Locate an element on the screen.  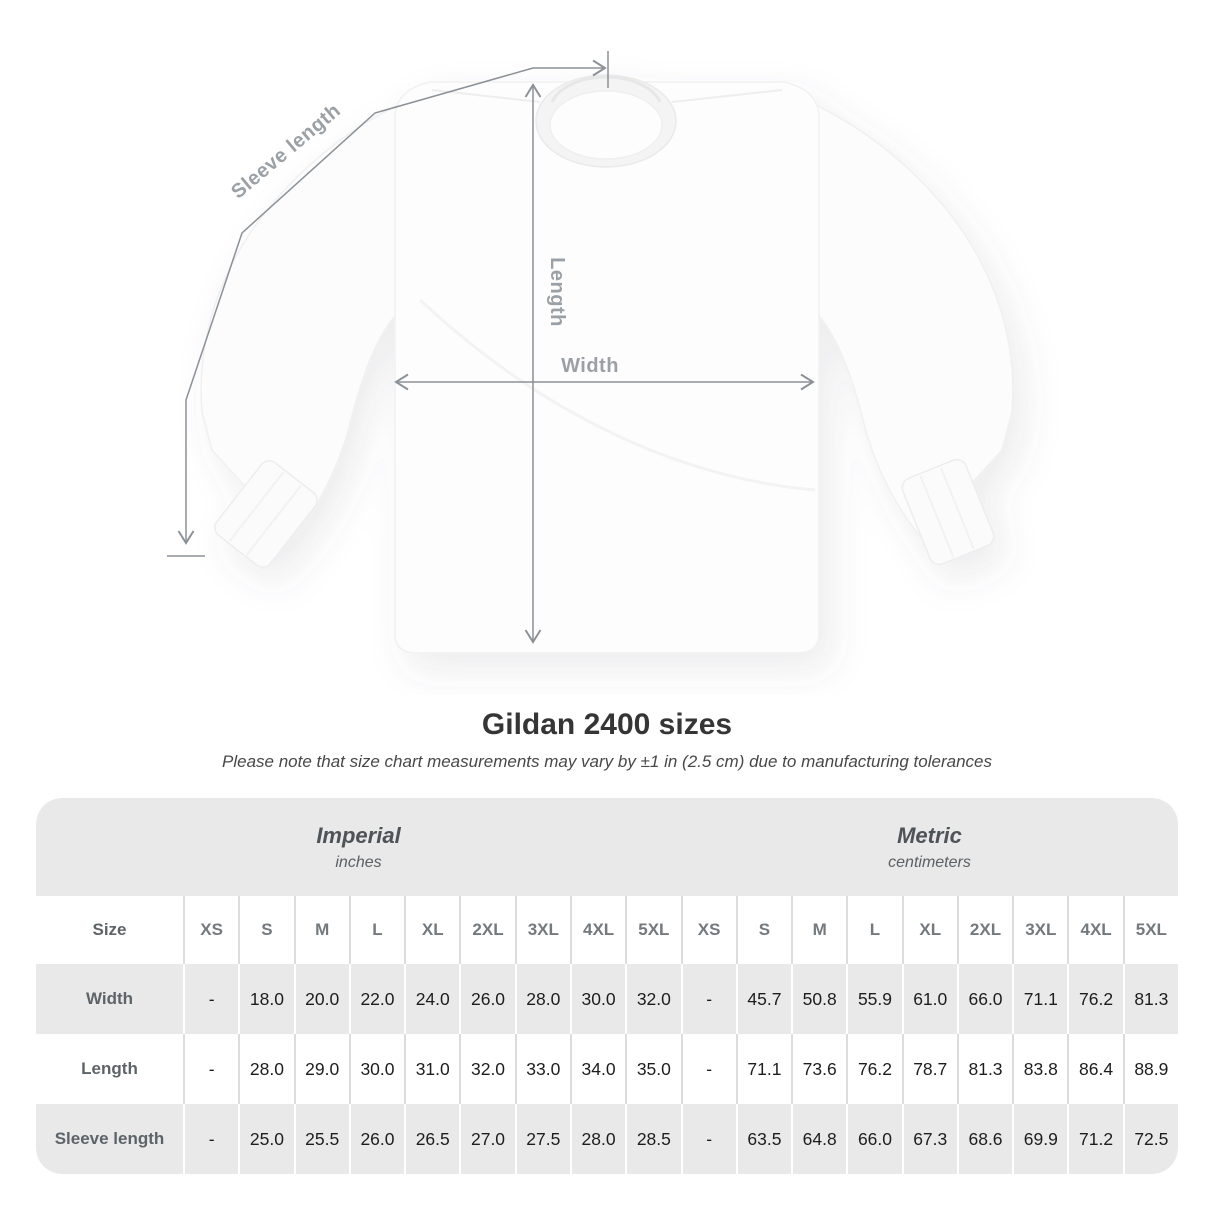
value-cell: 22.0 is located at coordinates (376, 999).